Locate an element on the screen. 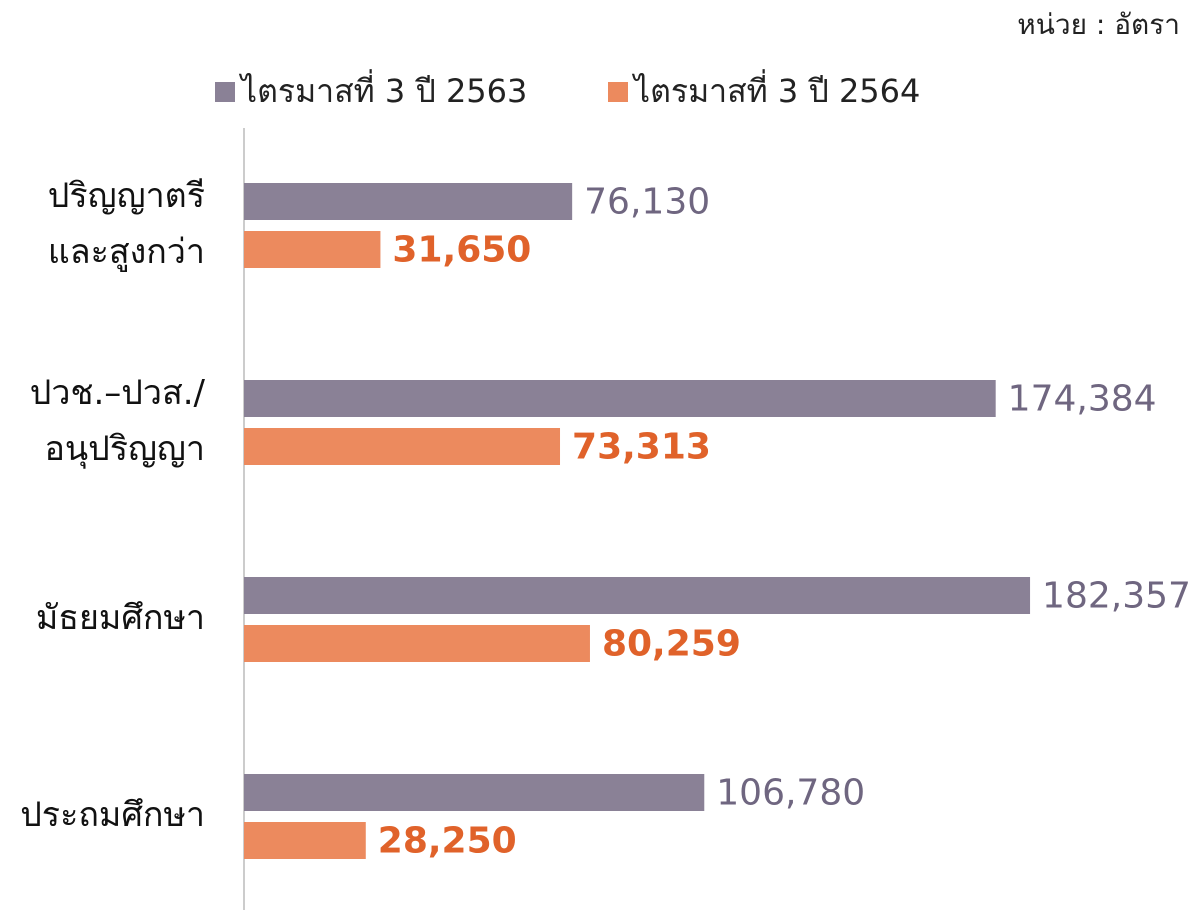 The height and width of the screenshot is (910, 1188). value-label: 28,250 is located at coordinates (447, 841).